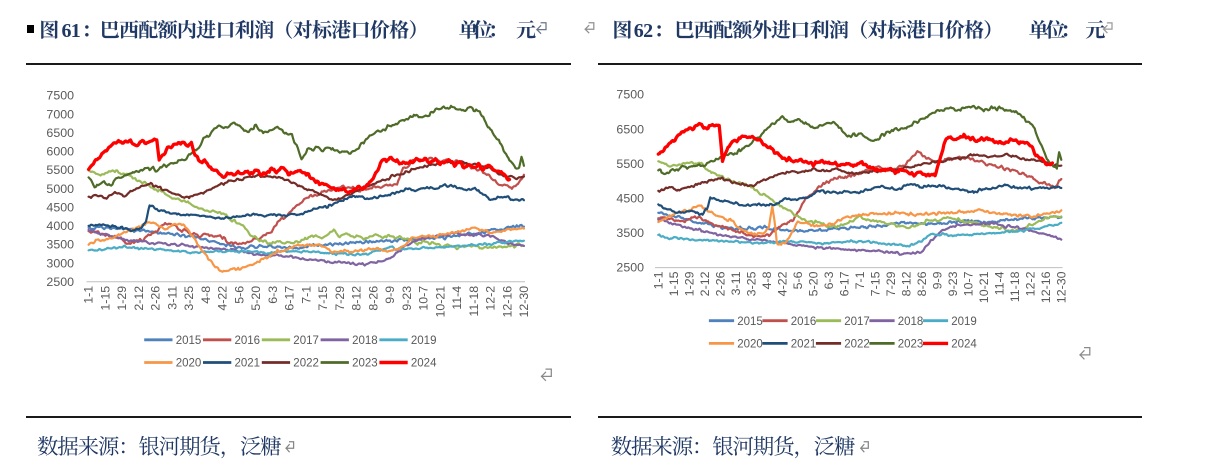 This screenshot has height=475, width=1207. What do you see at coordinates (60, 226) in the screenshot?
I see `svg-text: 4000` at bounding box center [60, 226].